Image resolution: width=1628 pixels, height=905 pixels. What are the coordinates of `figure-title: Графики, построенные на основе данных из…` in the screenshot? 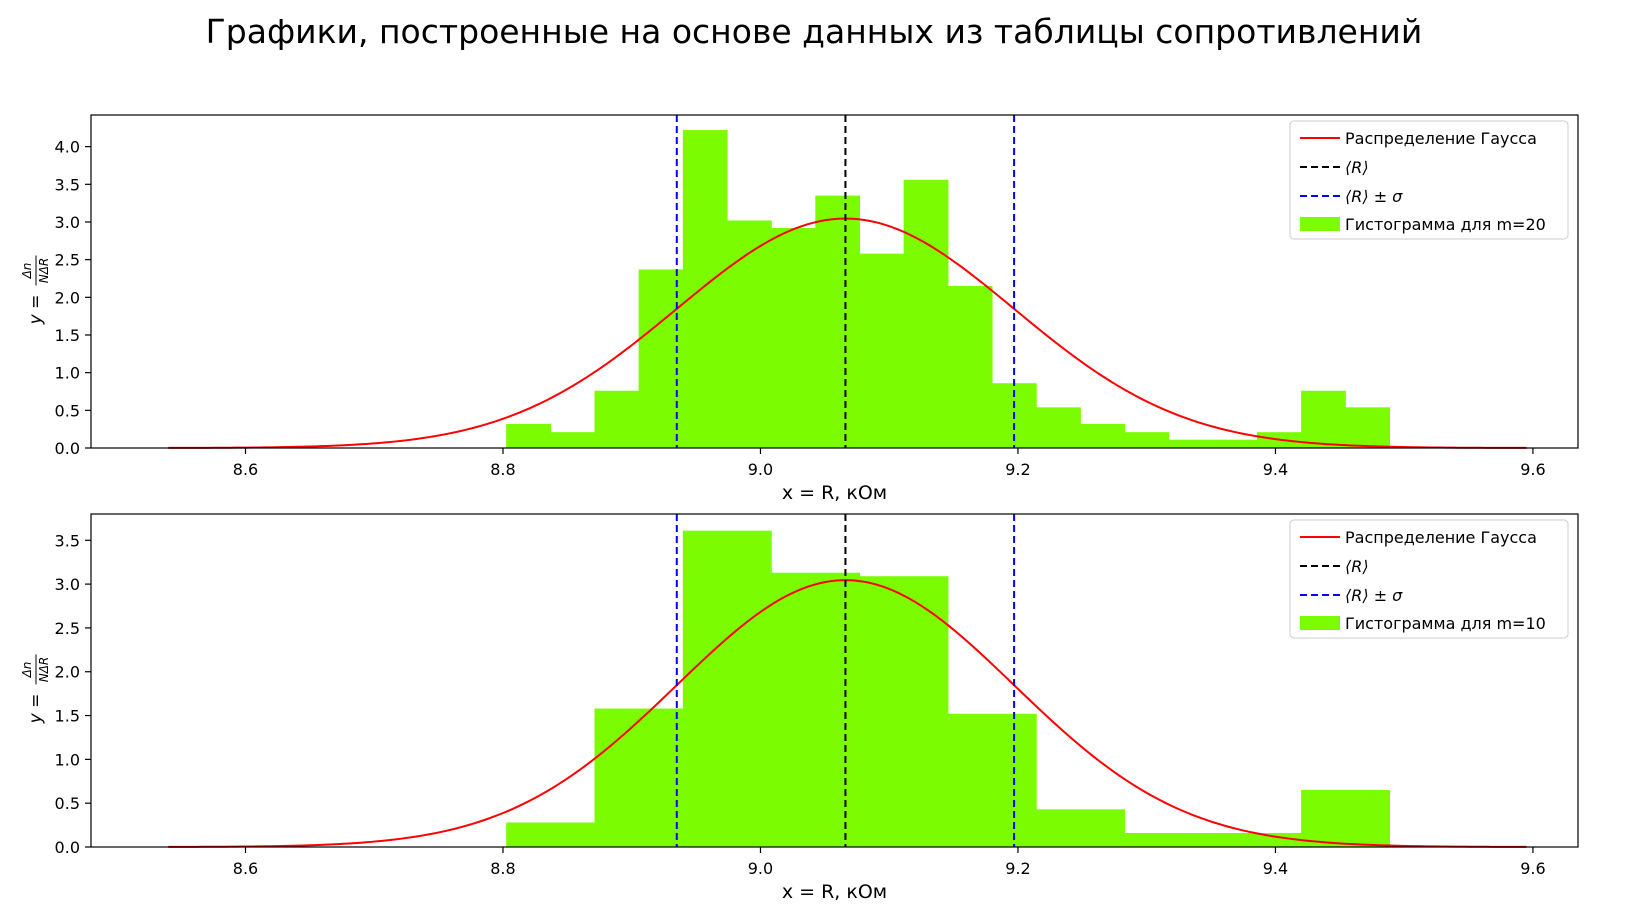 It's located at (814, 31).